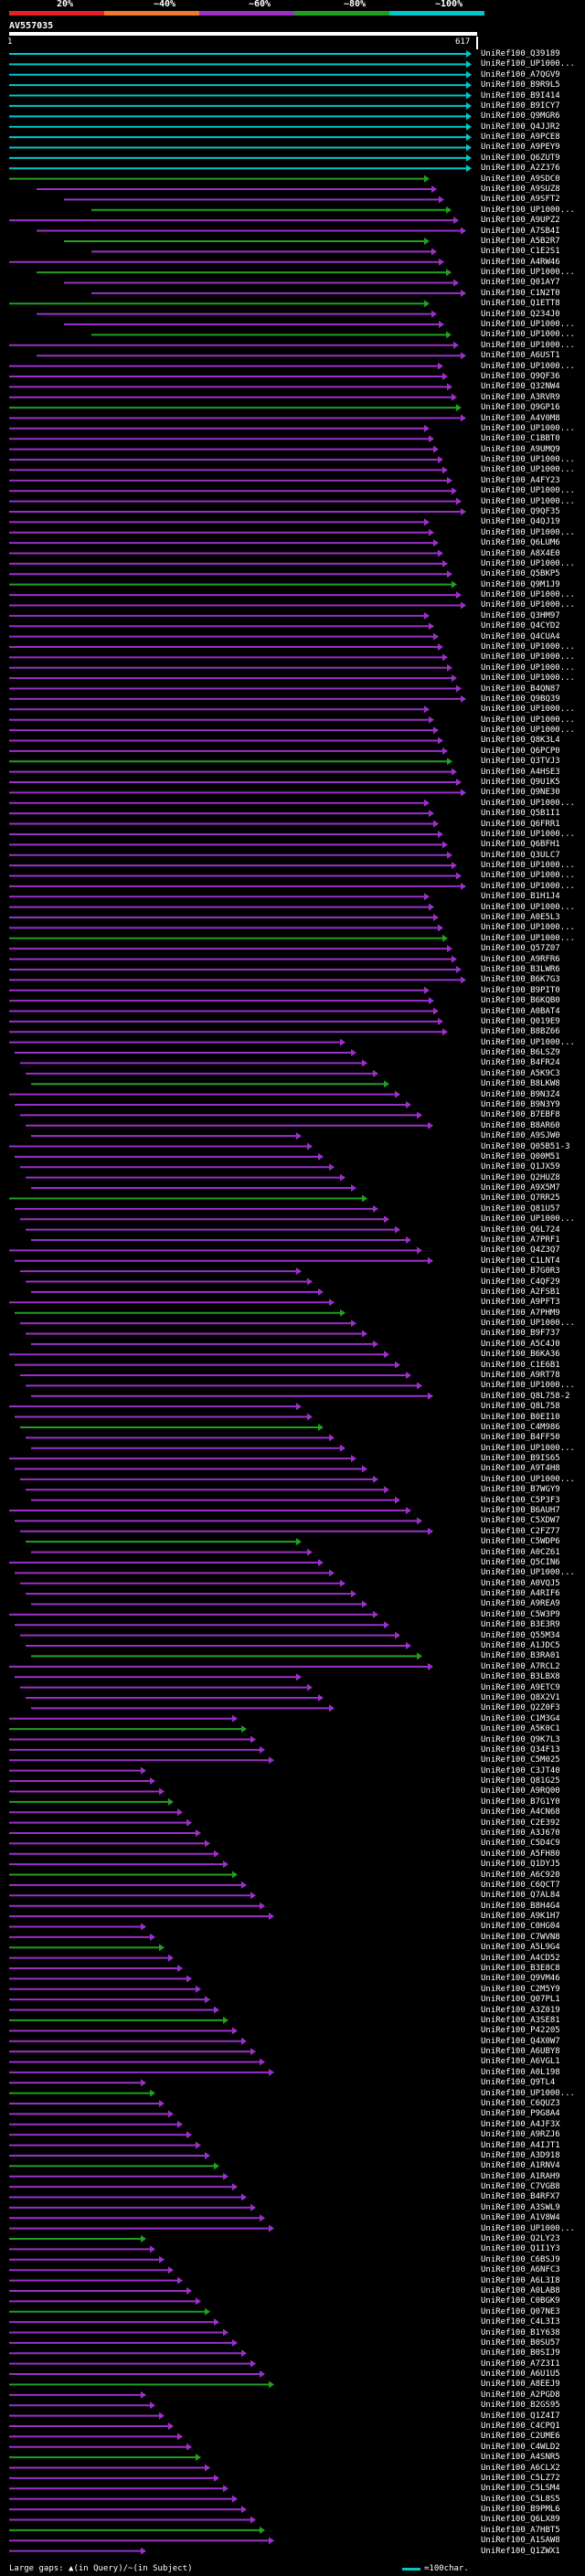  Describe the element at coordinates (520, 1282) in the screenshot. I see `hit-label: UniRef100_C4QF29` at that location.